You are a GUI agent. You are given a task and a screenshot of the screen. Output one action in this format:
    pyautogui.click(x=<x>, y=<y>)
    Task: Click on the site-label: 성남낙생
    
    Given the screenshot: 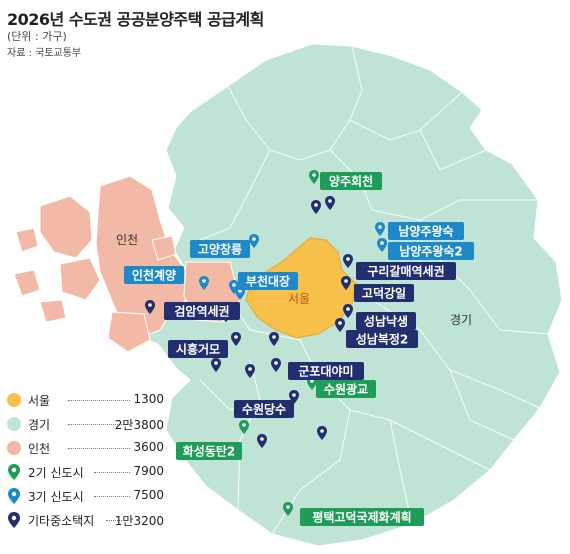 What is the action you would take?
    pyautogui.click(x=386, y=321)
    